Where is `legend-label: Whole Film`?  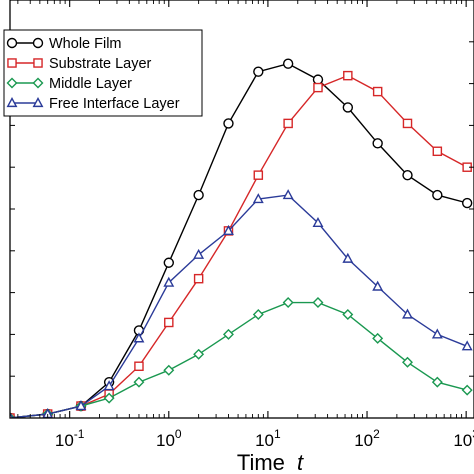 legend-label: Whole Film is located at coordinates (85, 44).